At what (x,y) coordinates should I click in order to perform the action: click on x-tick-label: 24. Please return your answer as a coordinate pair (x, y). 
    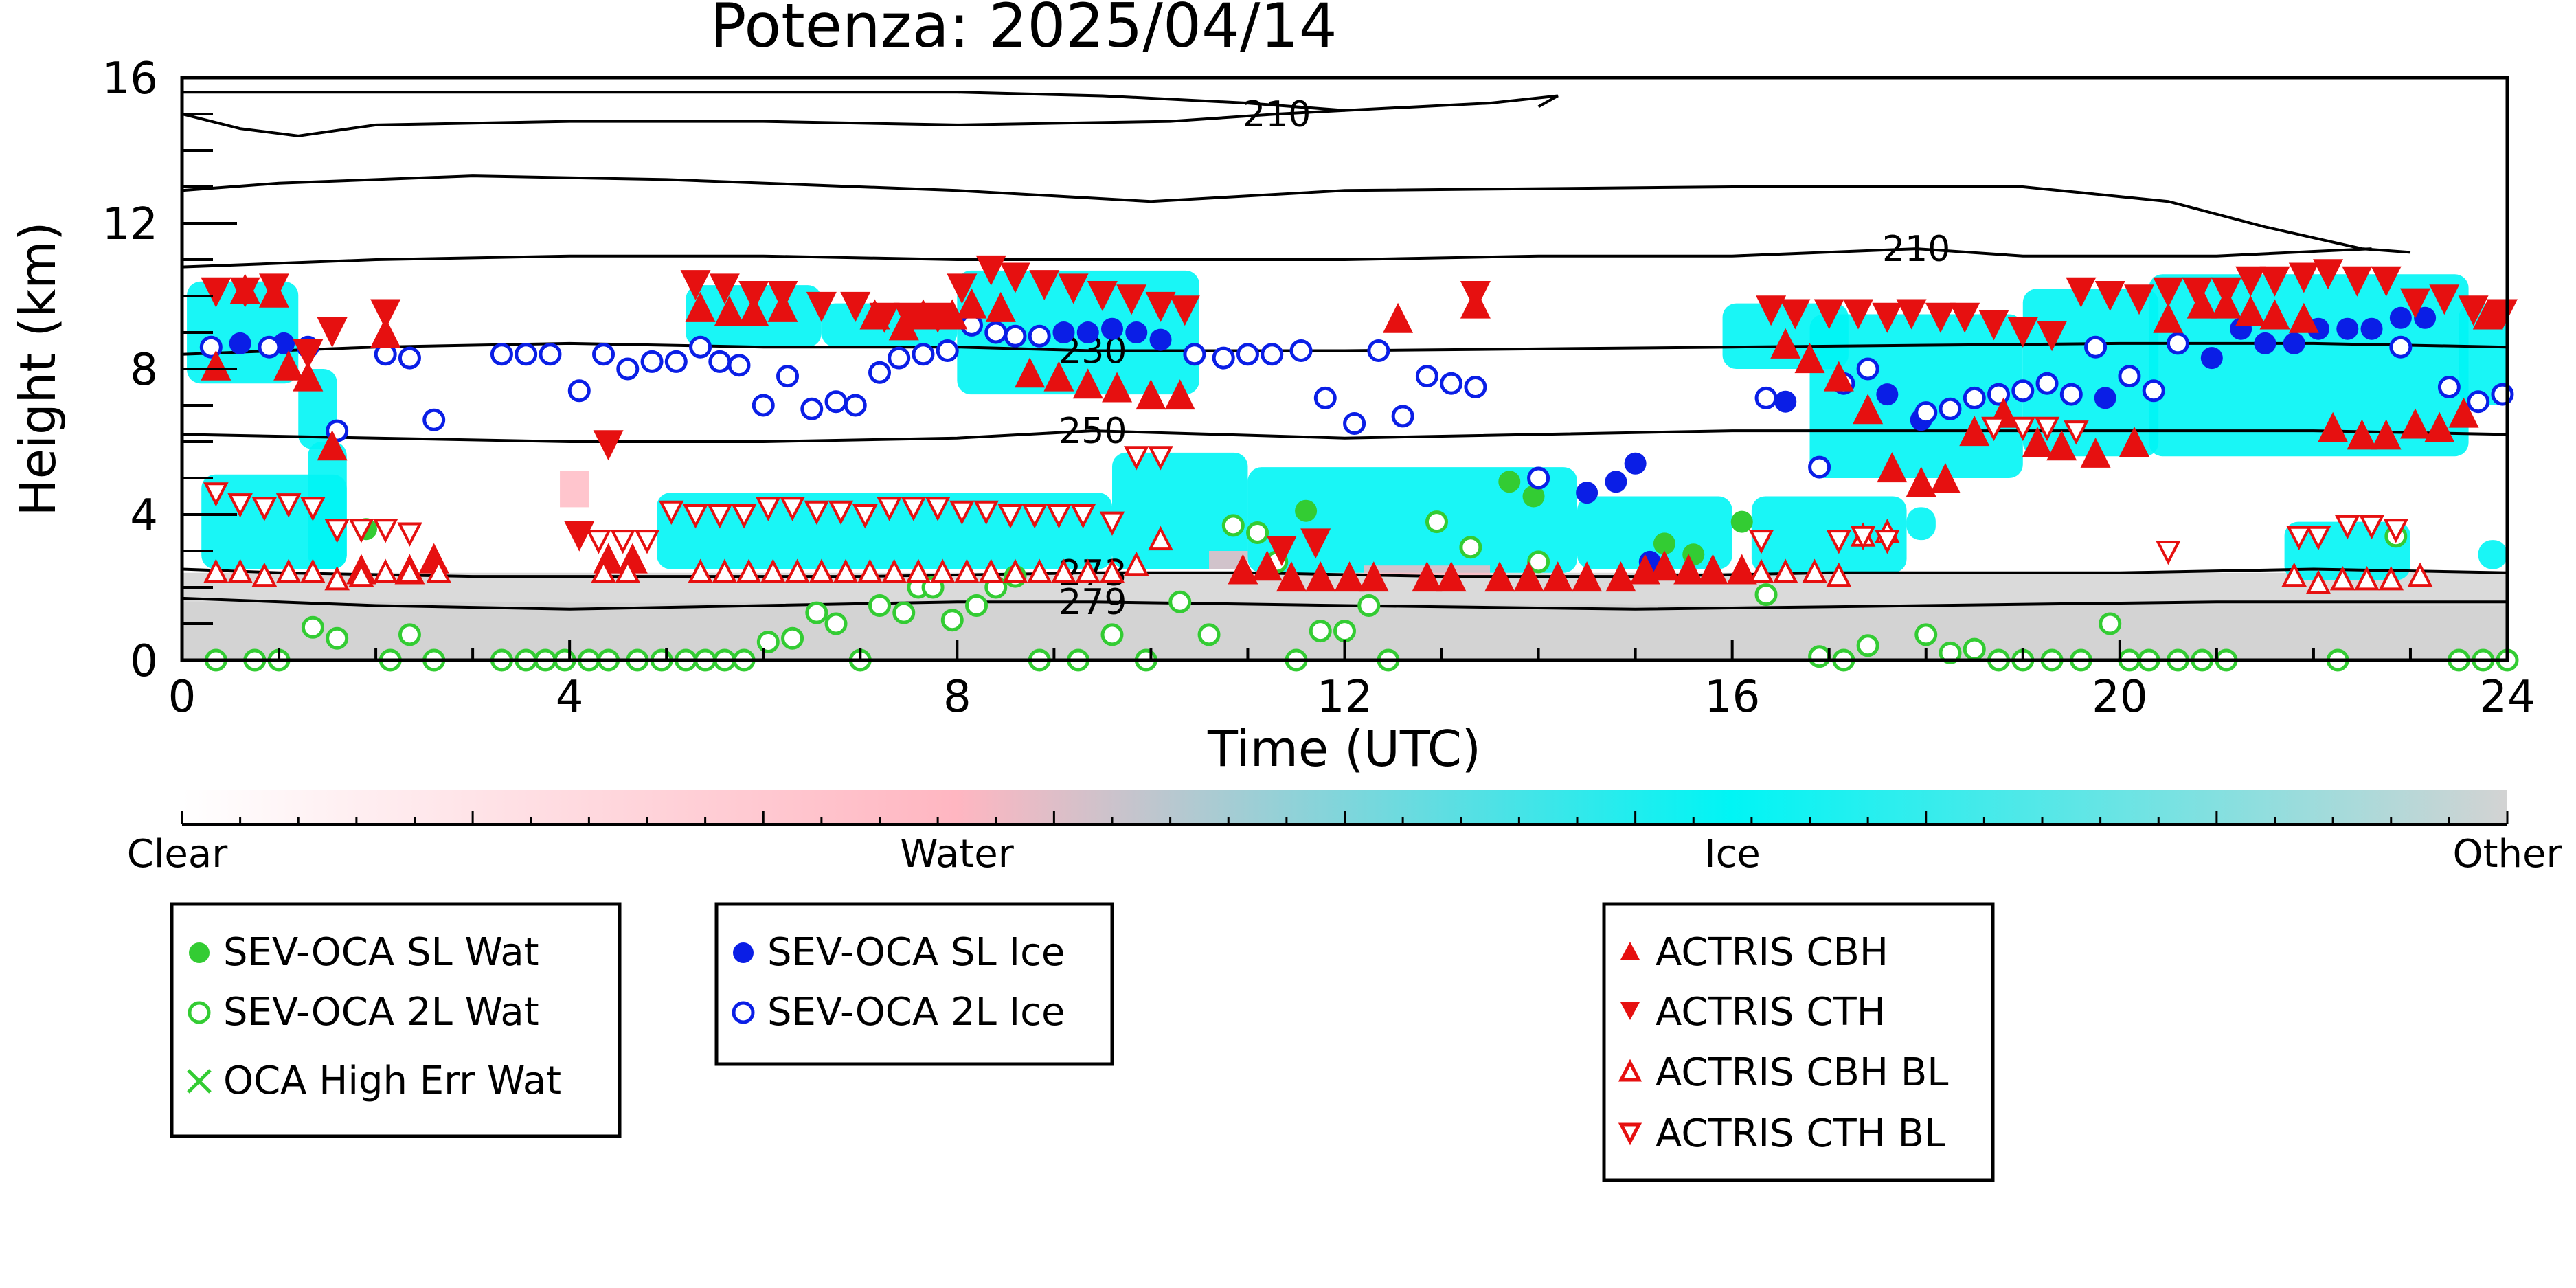
    Looking at the image, I should click on (2507, 697).